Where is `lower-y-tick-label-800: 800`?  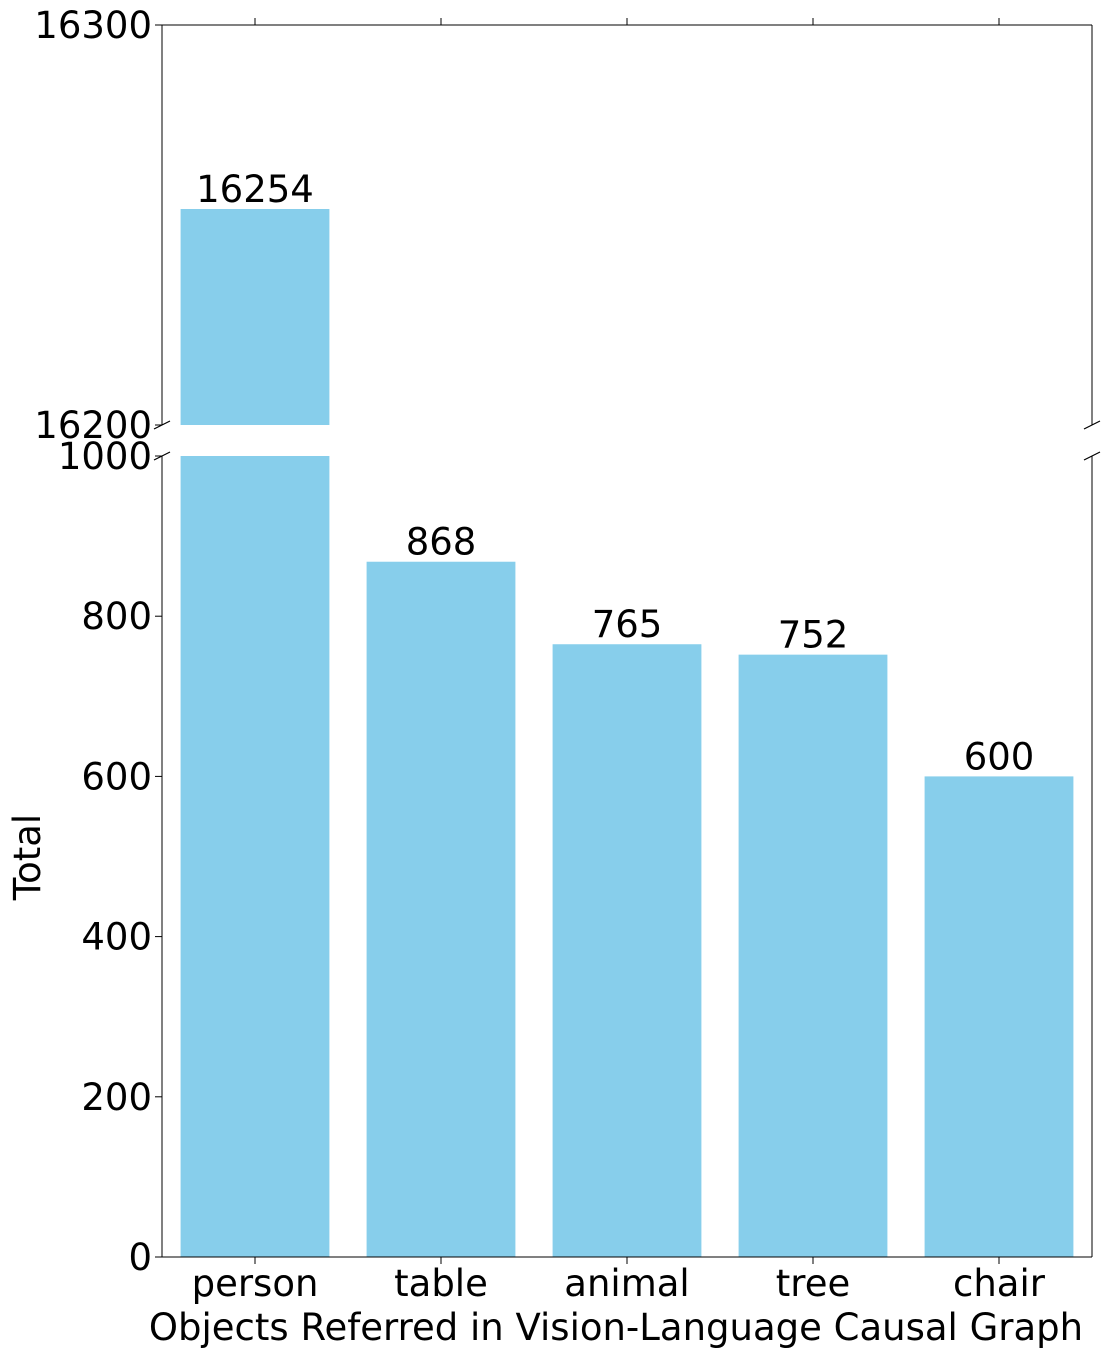
lower-y-tick-label-800: 800 is located at coordinates (116, 616).